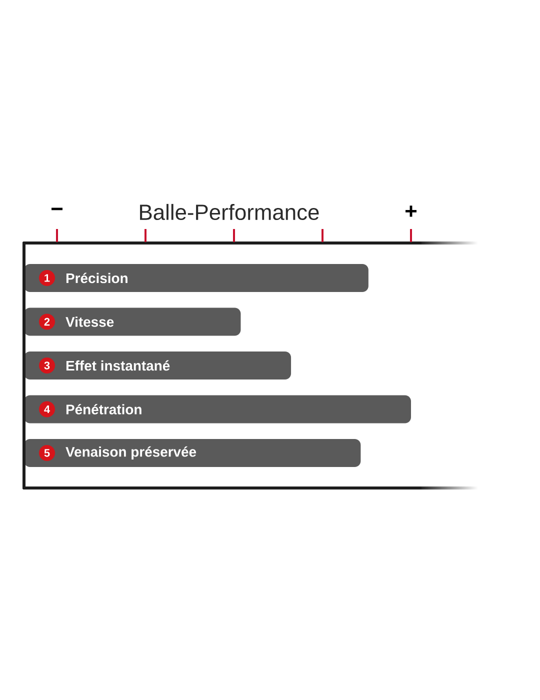 This screenshot has height=700, width=540. Describe the element at coordinates (229, 212) in the screenshot. I see `chart-title: Balle-Performance` at that location.